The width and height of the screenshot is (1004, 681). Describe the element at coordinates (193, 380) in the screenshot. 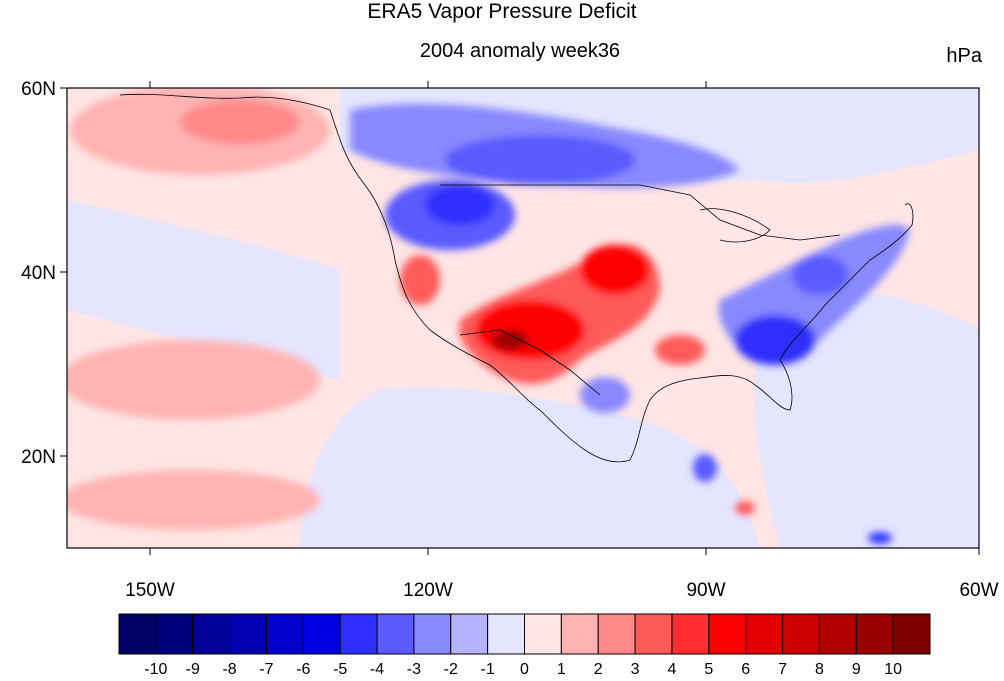

I see `field-pos-subtropical-pacific` at that location.